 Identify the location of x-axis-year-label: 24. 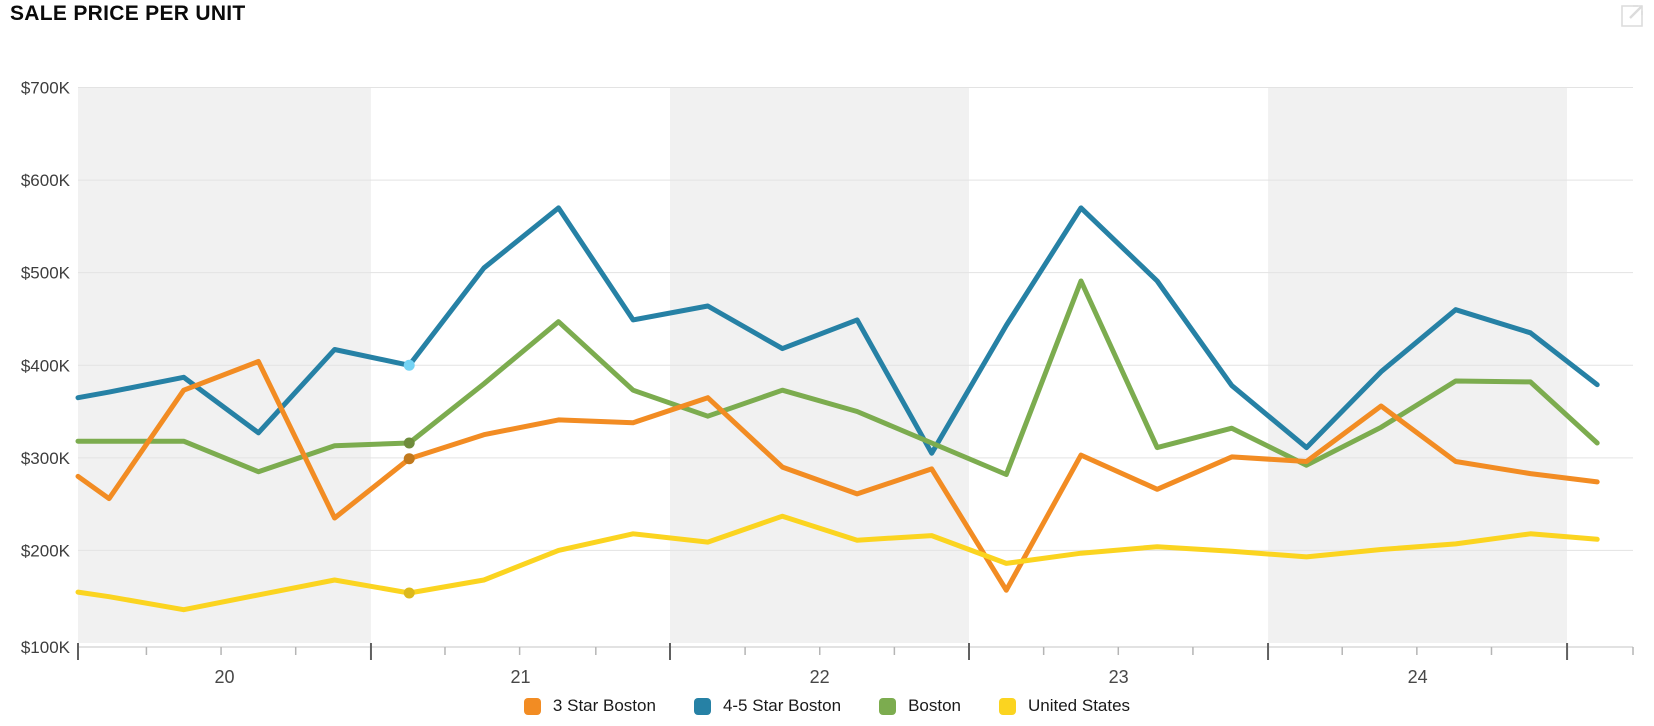
(1418, 677).